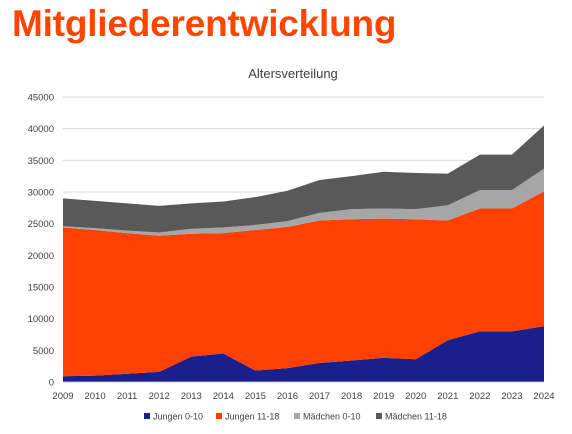  Describe the element at coordinates (41, 98) in the screenshot. I see `y-tick-label: 45000` at that location.